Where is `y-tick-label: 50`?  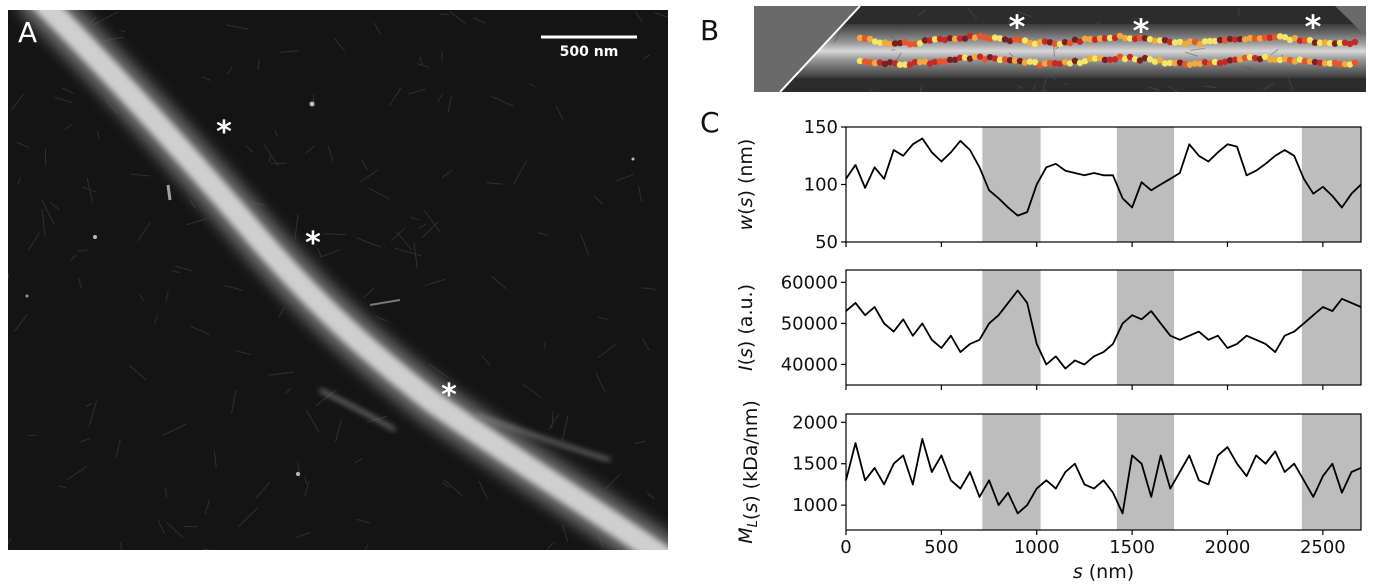 y-tick-label: 50 is located at coordinates (826, 242).